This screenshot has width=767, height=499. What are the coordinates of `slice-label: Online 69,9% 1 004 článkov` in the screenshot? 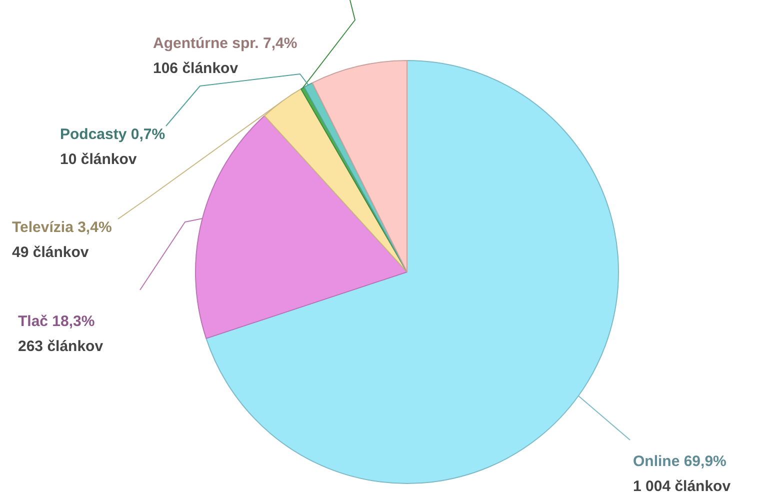 It's located at (682, 474).